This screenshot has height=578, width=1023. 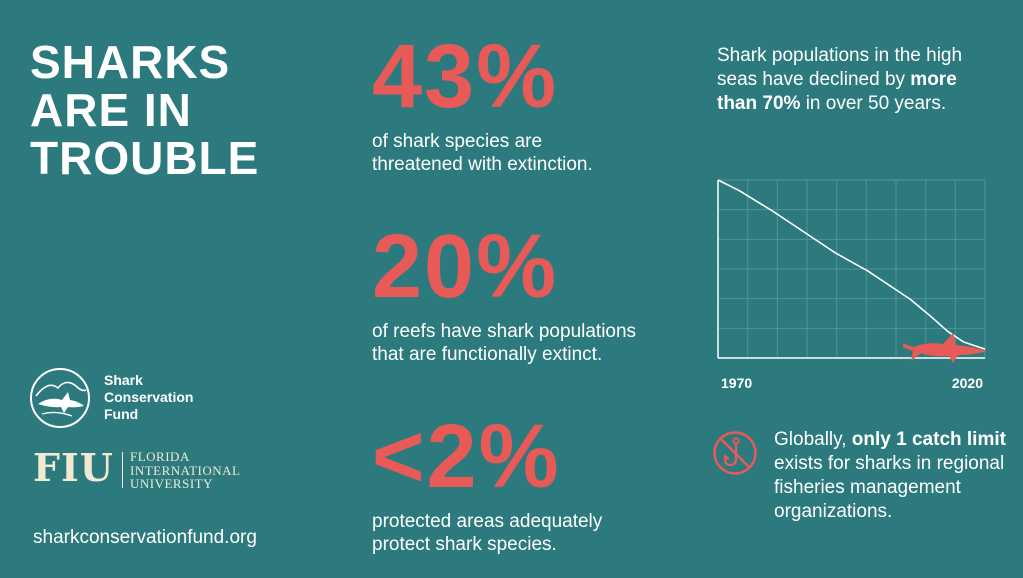 I want to click on fiu-mark: FIU, so click(x=73, y=467).